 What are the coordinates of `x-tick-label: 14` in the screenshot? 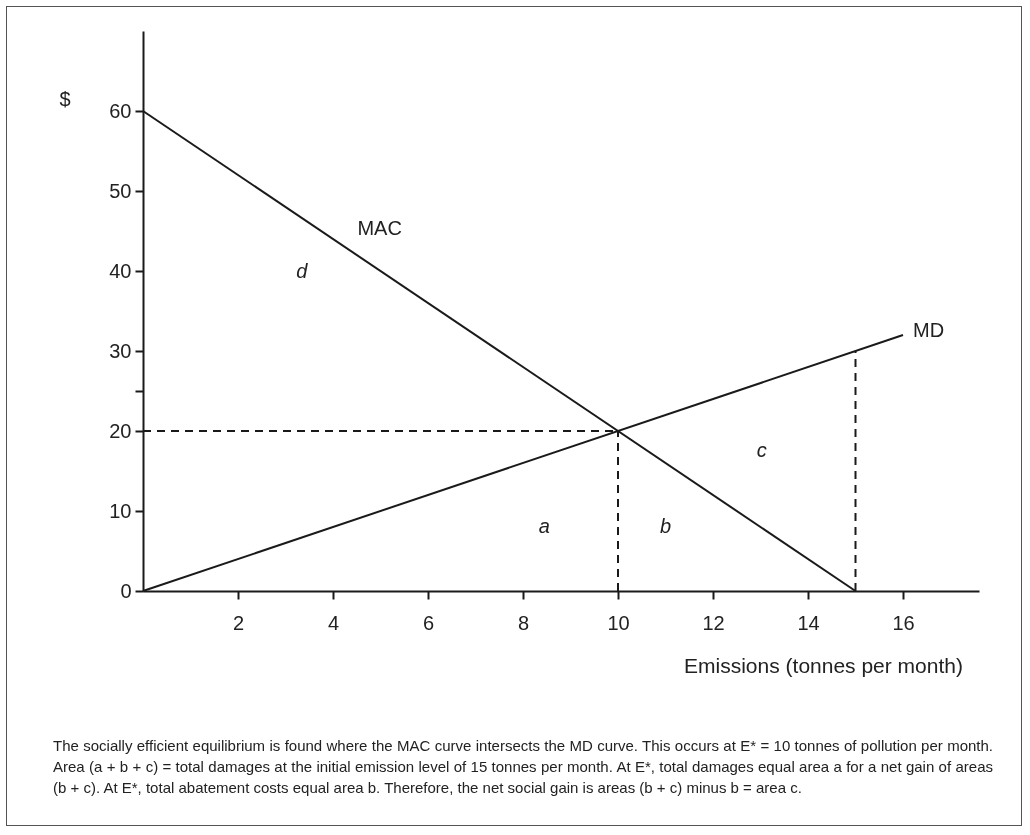 It's located at (808, 622).